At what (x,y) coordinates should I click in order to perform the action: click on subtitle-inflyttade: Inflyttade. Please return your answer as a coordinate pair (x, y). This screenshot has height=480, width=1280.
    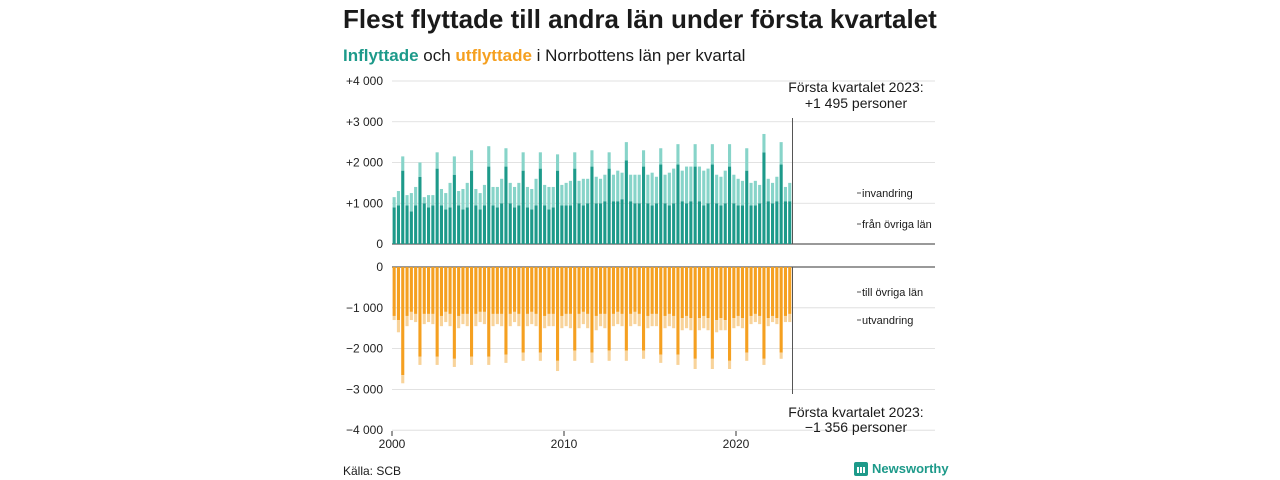
    Looking at the image, I should click on (381, 55).